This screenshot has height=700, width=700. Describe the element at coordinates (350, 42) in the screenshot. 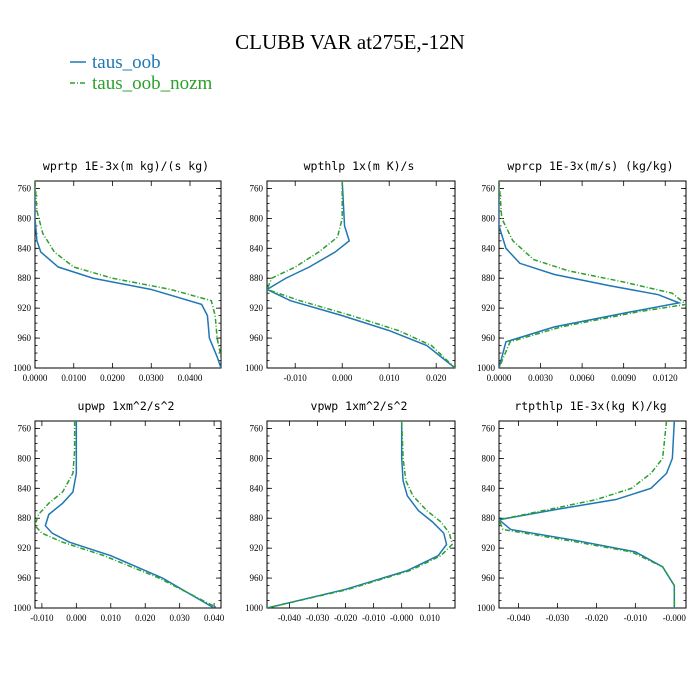

I see `figure-title: CLUBB VAR at275E,-12N` at that location.